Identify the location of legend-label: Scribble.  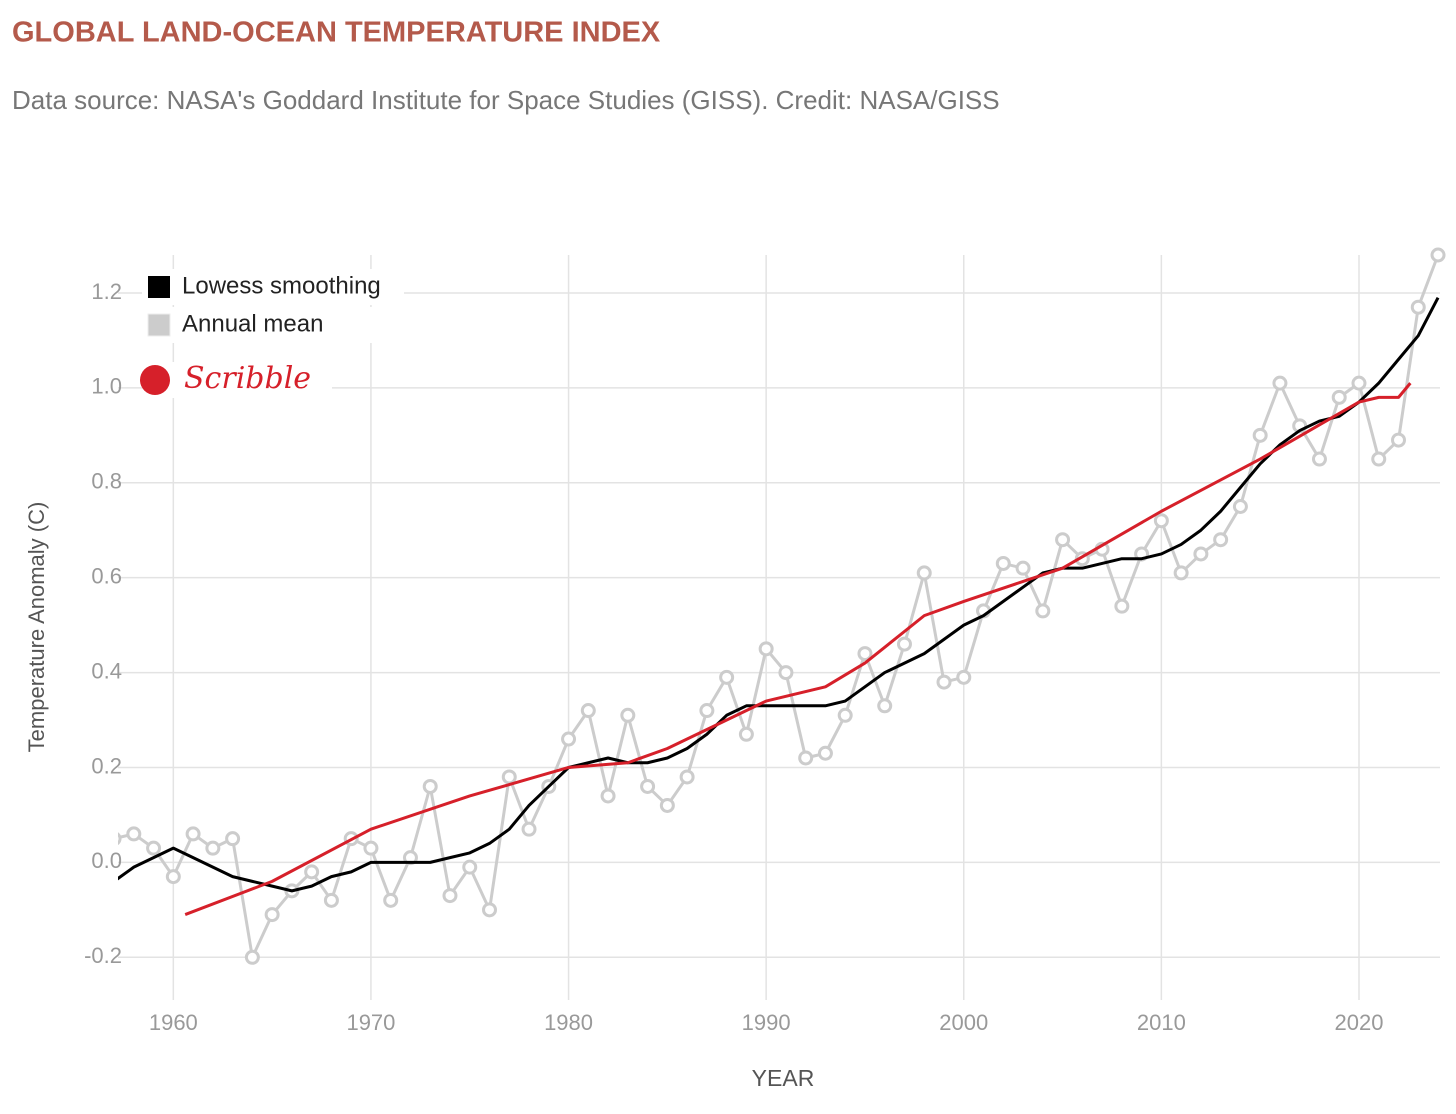
(247, 378).